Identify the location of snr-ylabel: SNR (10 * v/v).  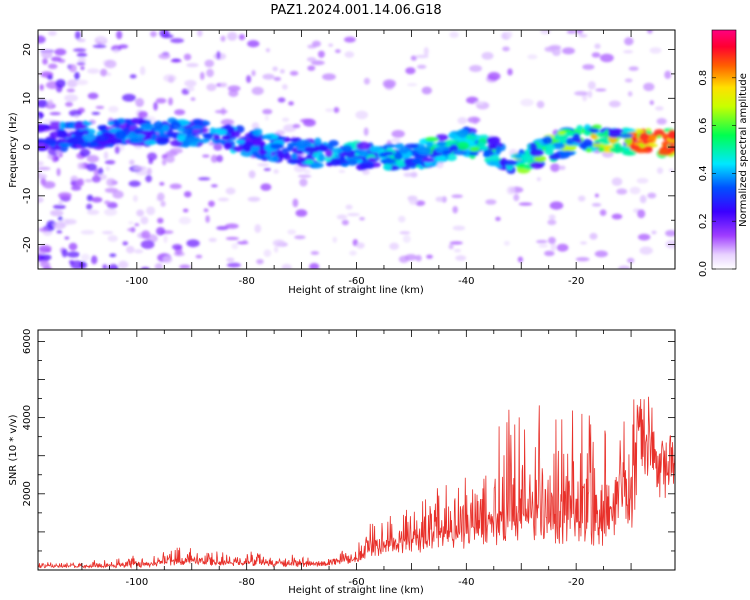
(13, 449).